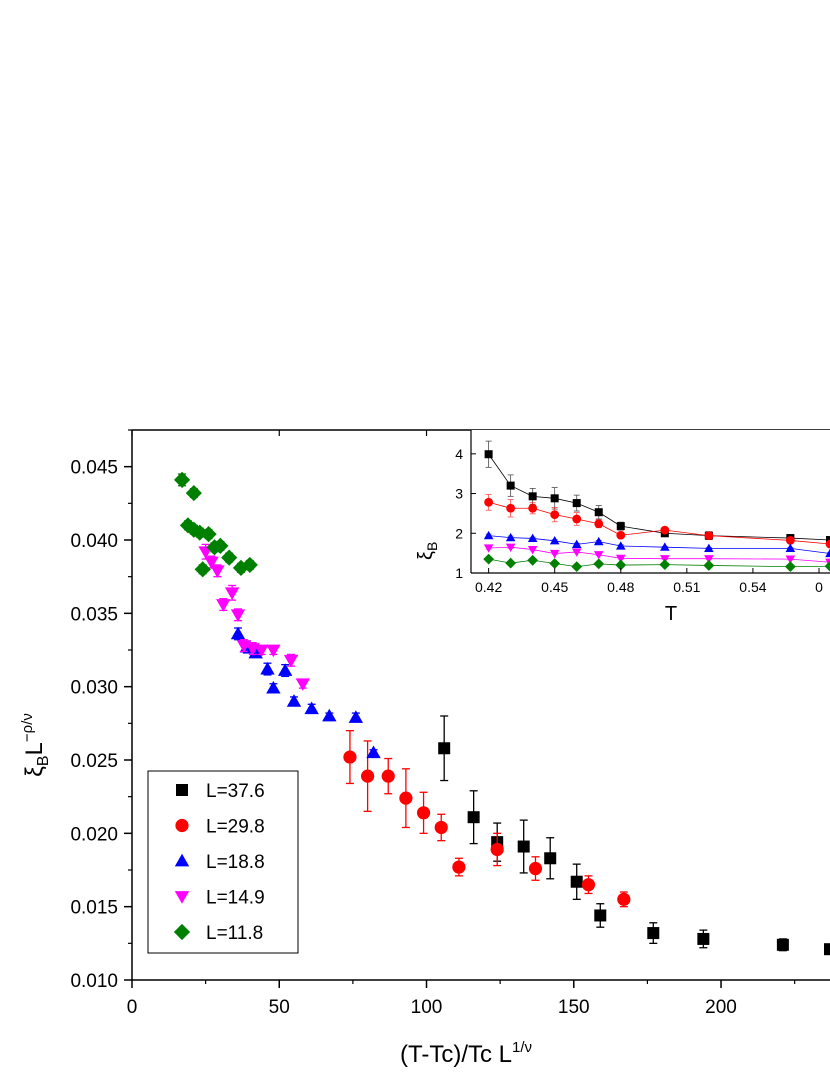 This screenshot has width=830, height=1075. I want to click on inset-axes: 0.42 0.45 0.48 0.51 0.54 0 1 2 3 4, so click(642, 512).